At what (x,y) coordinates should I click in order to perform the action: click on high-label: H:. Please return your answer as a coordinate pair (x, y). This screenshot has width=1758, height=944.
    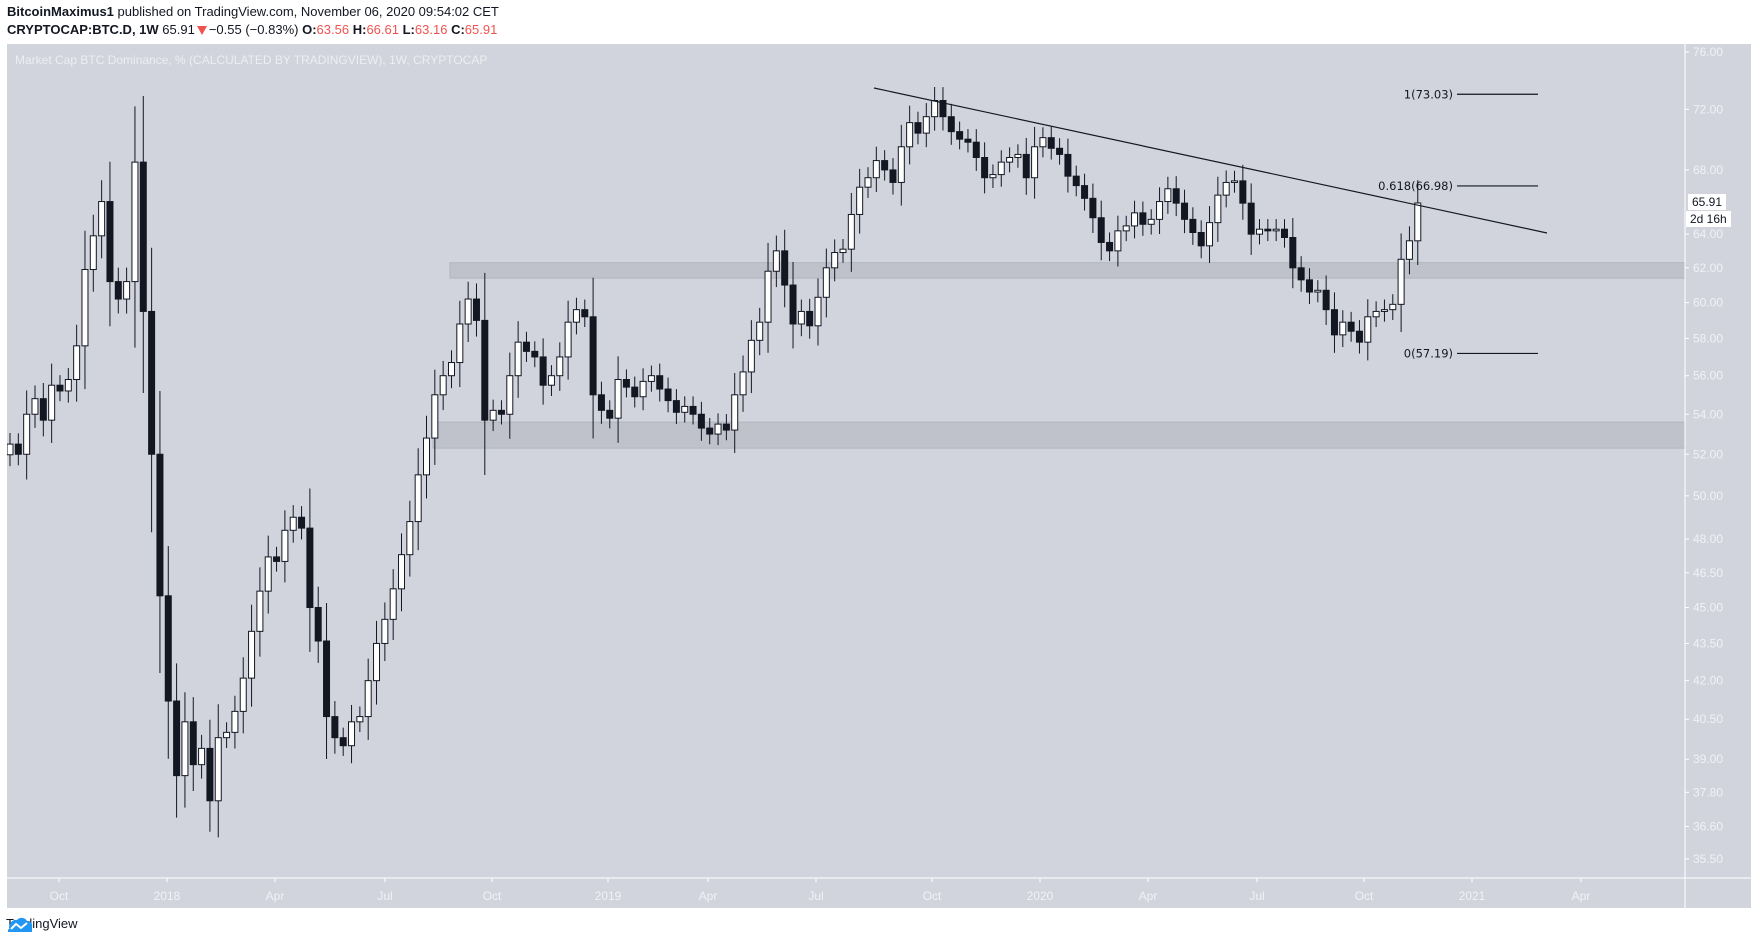
    Looking at the image, I should click on (359, 29).